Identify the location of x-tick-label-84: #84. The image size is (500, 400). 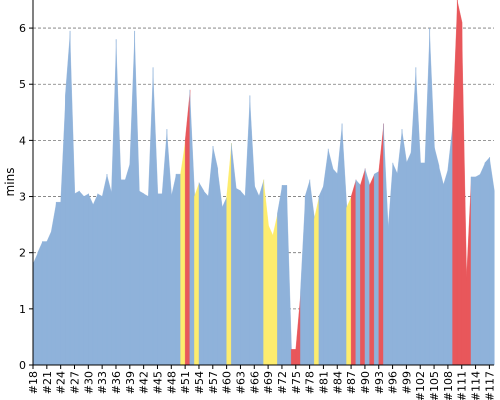
(337, 382).